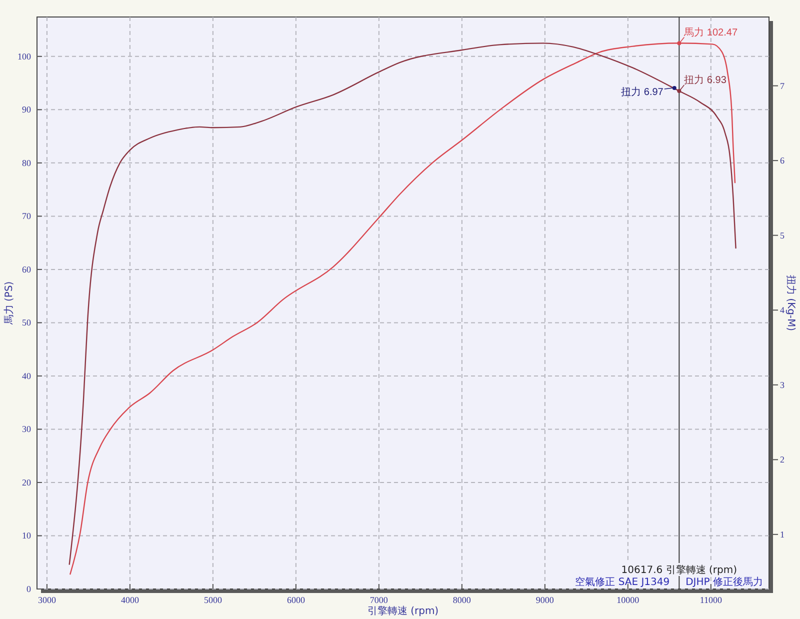 The height and width of the screenshot is (619, 800). What do you see at coordinates (27, 323) in the screenshot?
I see `y-tick-label: 50` at bounding box center [27, 323].